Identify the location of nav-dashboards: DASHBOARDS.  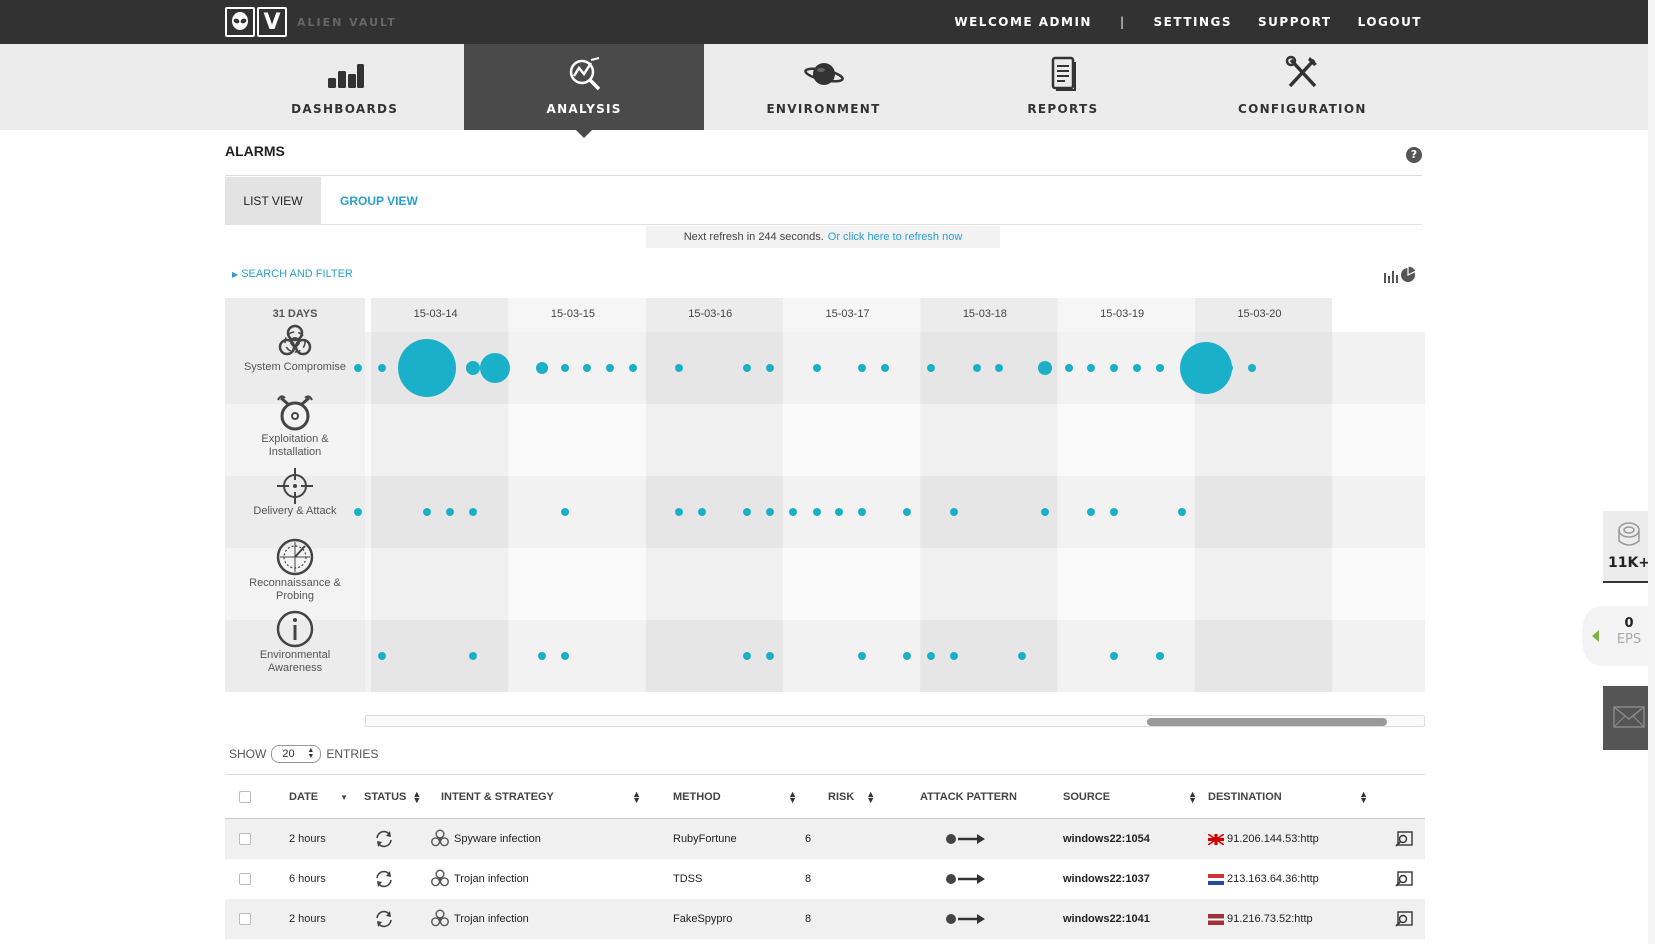
(345, 87).